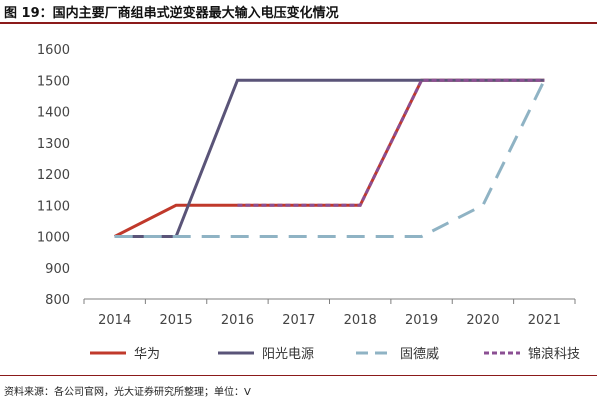 This screenshot has width=597, height=406. Describe the element at coordinates (298, 375) in the screenshot. I see `source-divider` at that location.